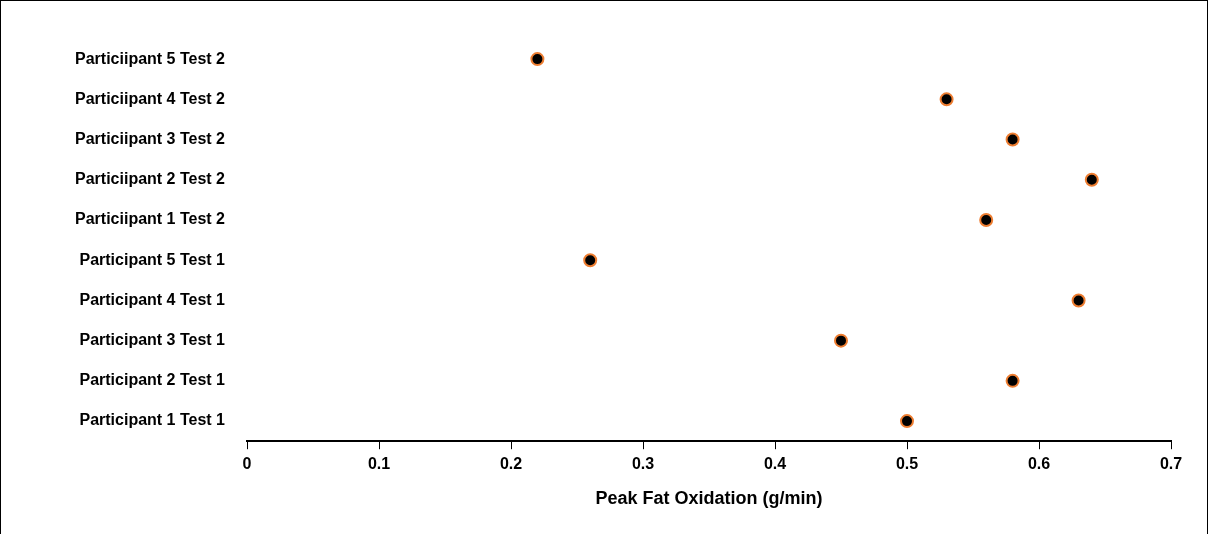  What do you see at coordinates (150, 219) in the screenshot?
I see `y-tick-label: Particiipant 1 Test 2` at bounding box center [150, 219].